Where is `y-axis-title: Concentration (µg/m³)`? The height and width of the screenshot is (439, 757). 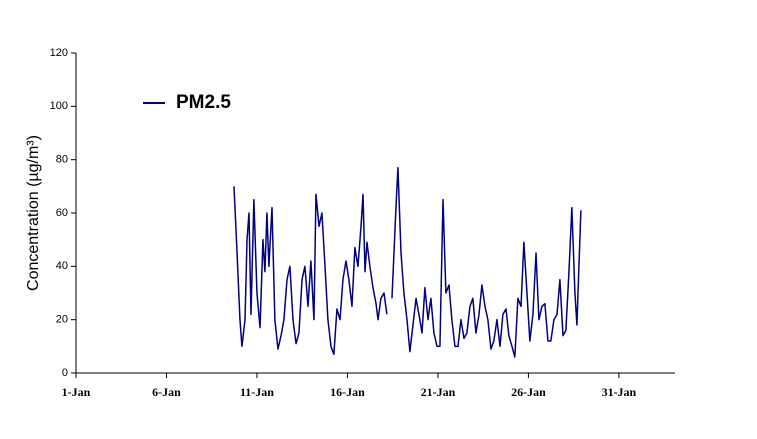
y-axis-title: Concentration (µg/m³) is located at coordinates (33, 213).